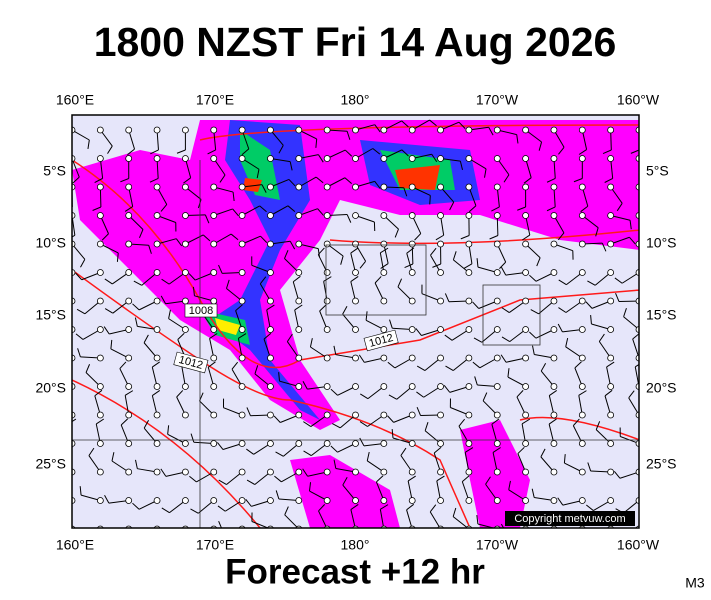 This screenshot has width=711, height=600. I want to click on lat-label: 5°S, so click(54, 171).